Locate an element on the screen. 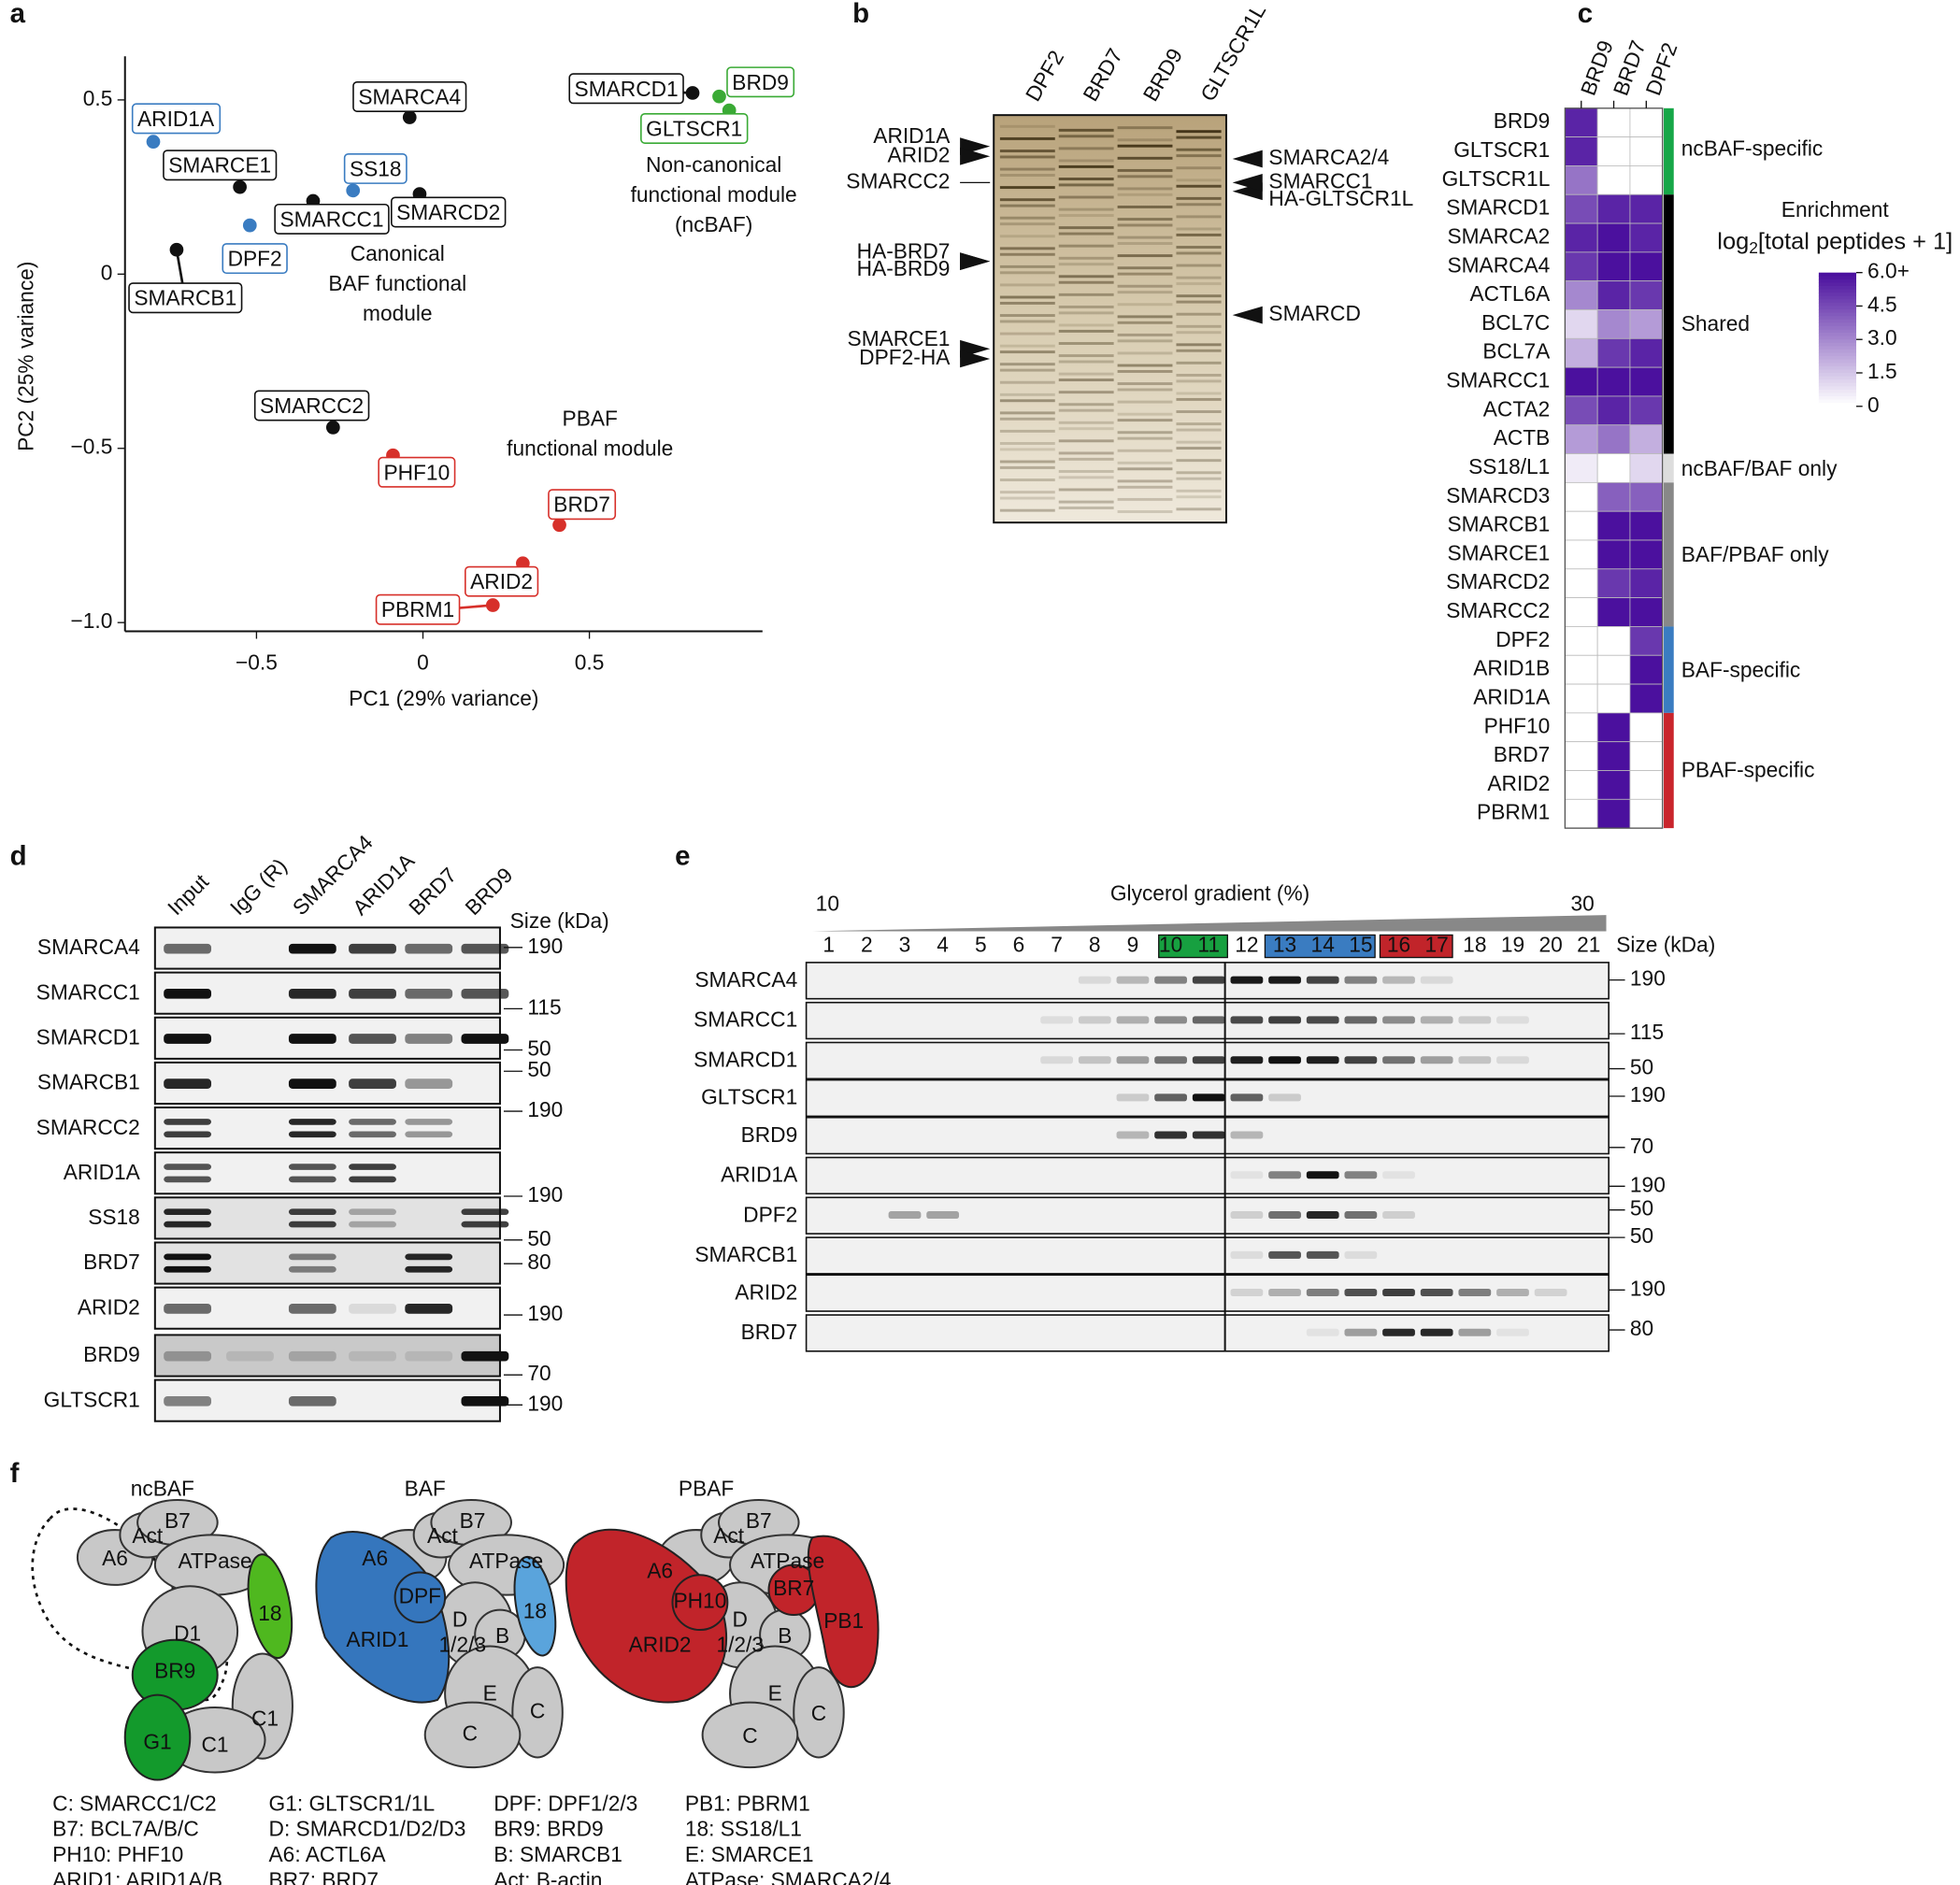 This screenshot has height=1885, width=1960. y-tick-label: −0.5 is located at coordinates (92, 447).